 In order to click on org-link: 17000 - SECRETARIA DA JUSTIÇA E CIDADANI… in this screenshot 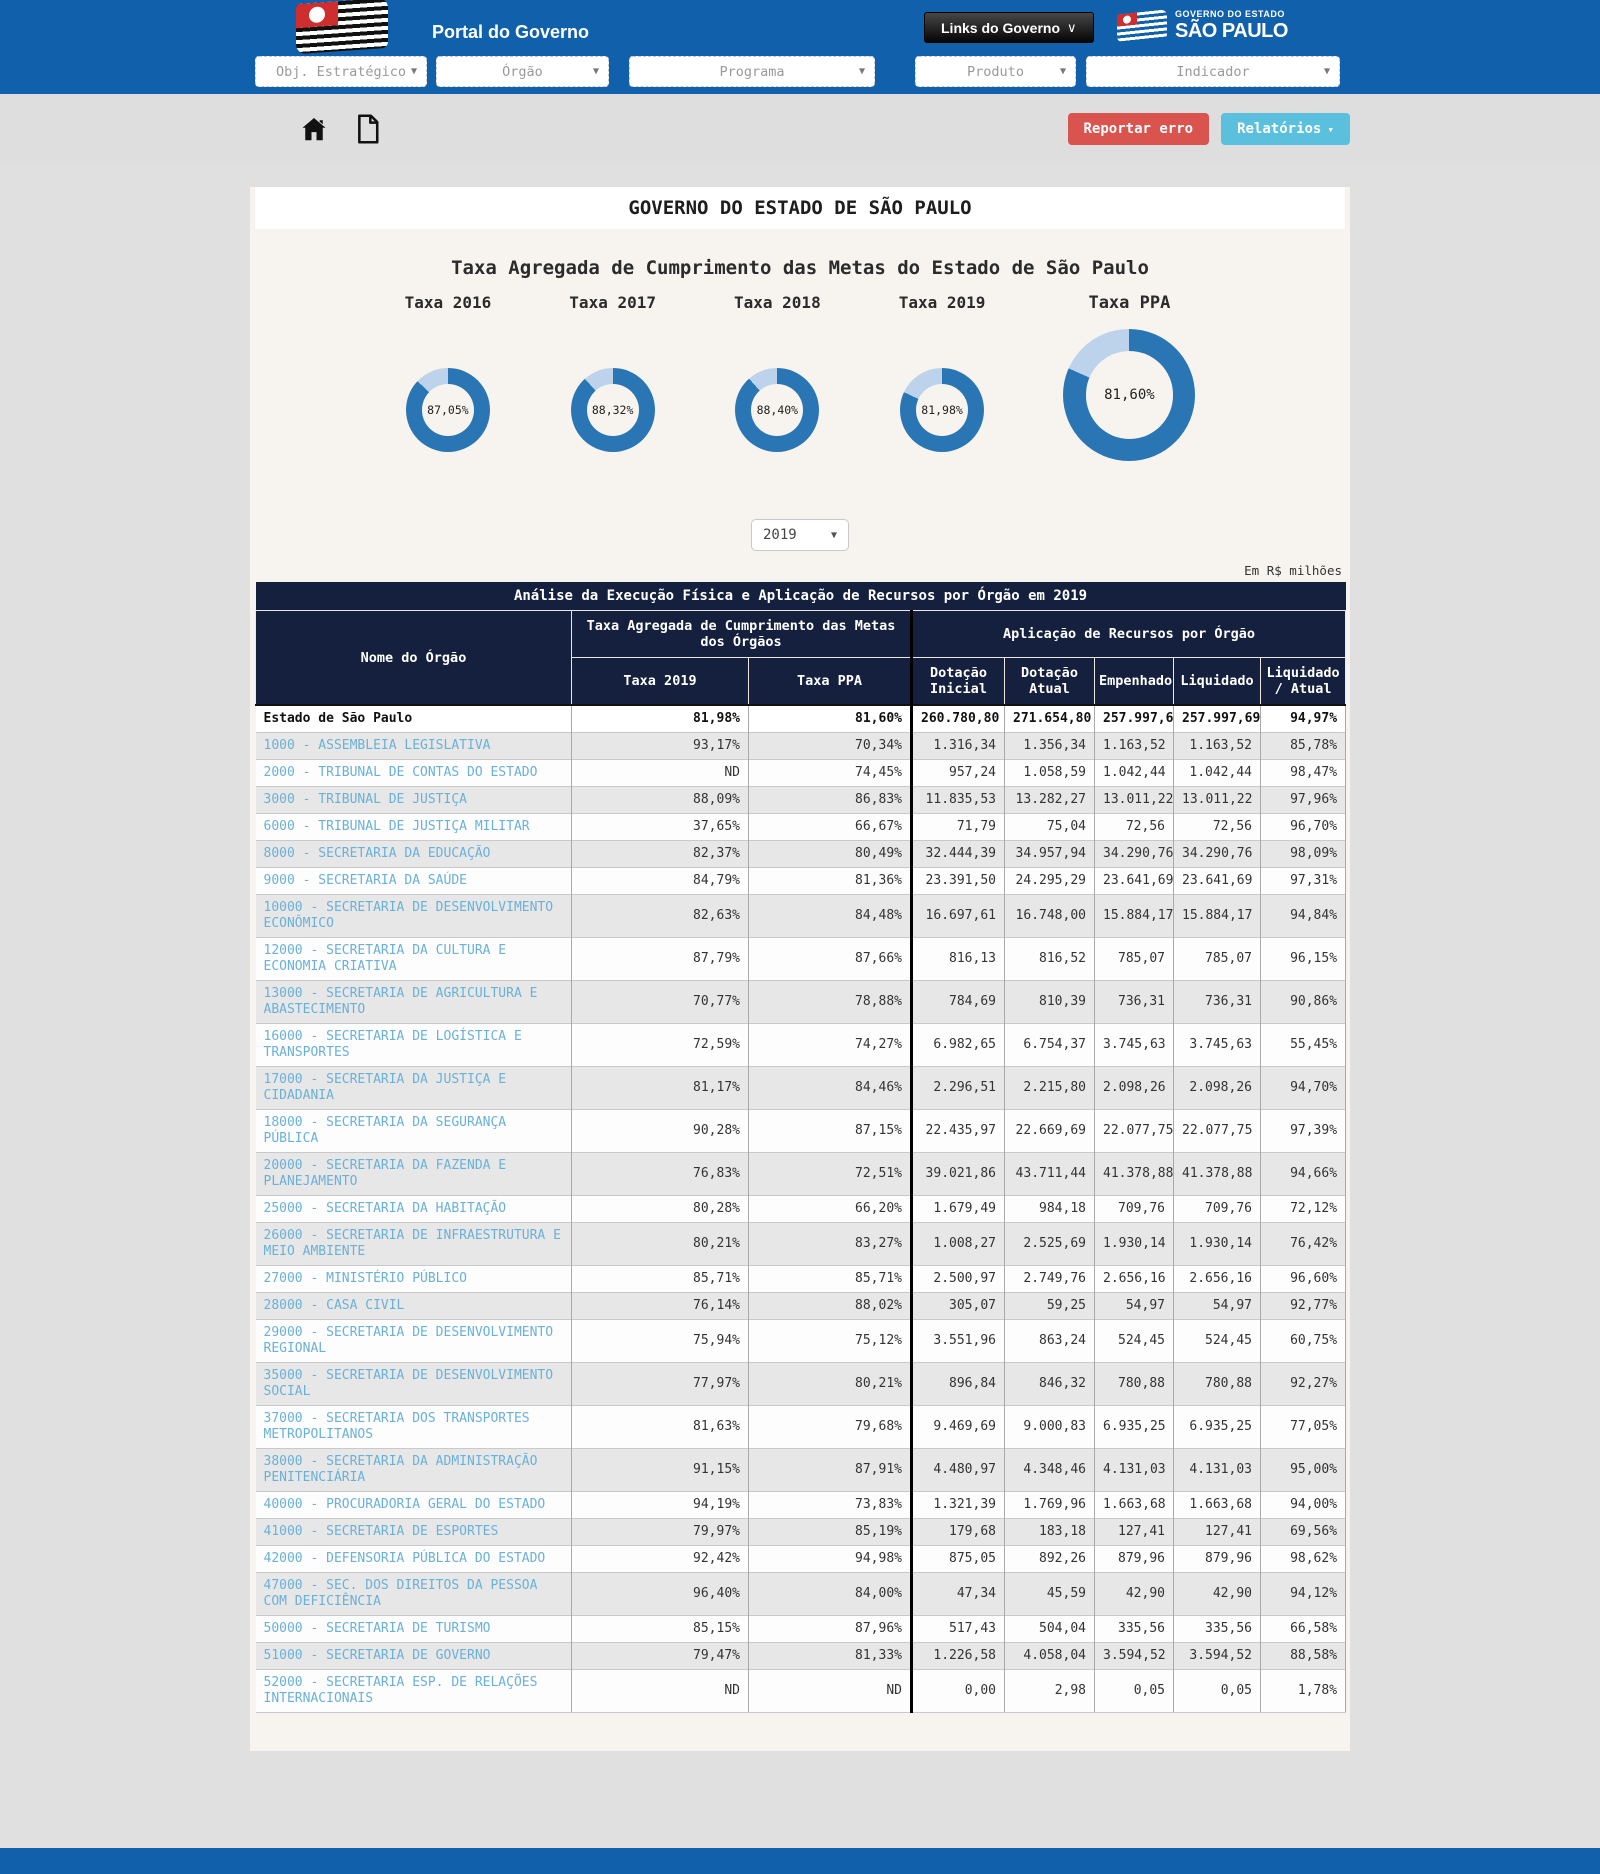, I will do `click(385, 1087)`.